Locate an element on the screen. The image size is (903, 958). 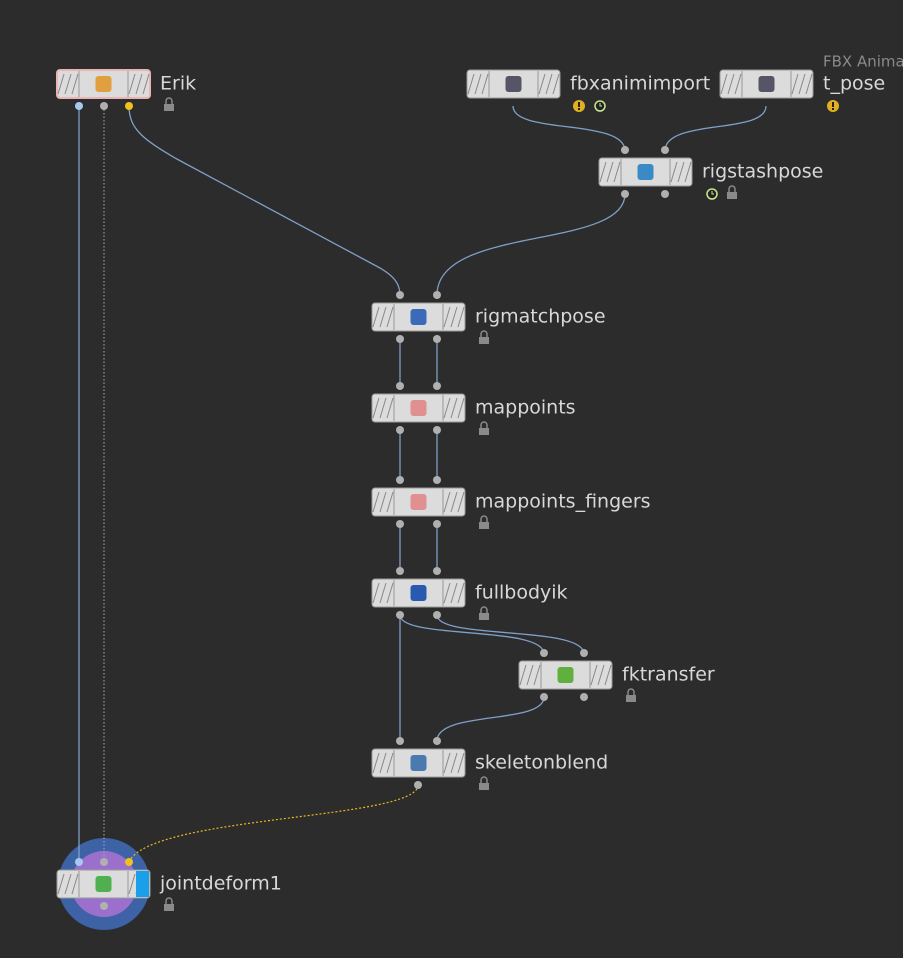
warning-mark is located at coordinates (833, 104).